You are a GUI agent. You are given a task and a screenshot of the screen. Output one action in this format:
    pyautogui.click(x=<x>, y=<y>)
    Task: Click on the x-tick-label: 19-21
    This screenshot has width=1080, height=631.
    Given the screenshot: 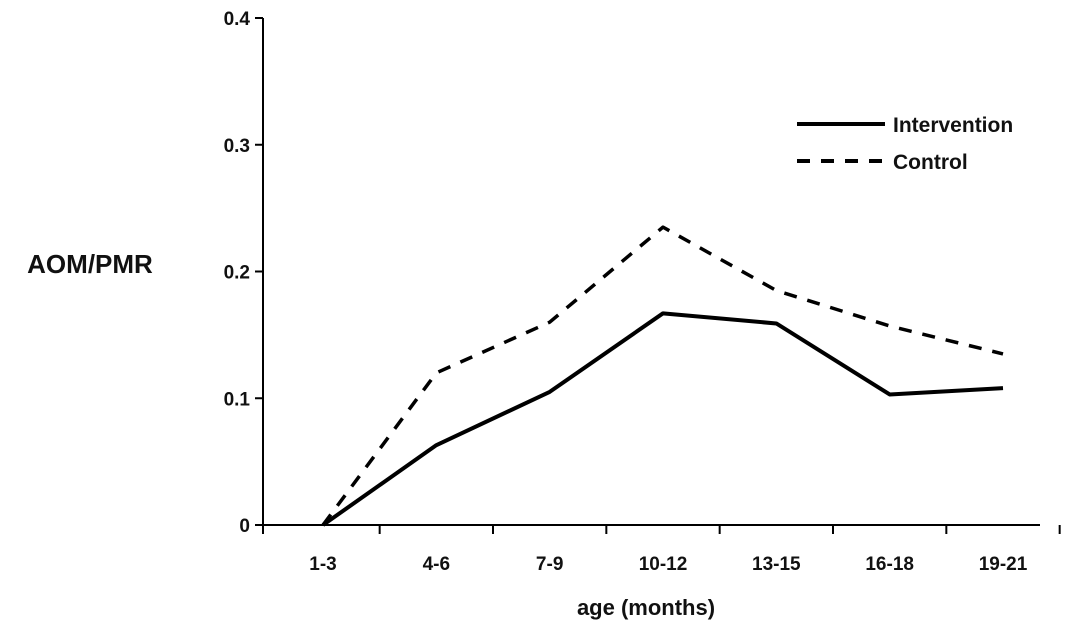 What is the action you would take?
    pyautogui.click(x=1003, y=564)
    